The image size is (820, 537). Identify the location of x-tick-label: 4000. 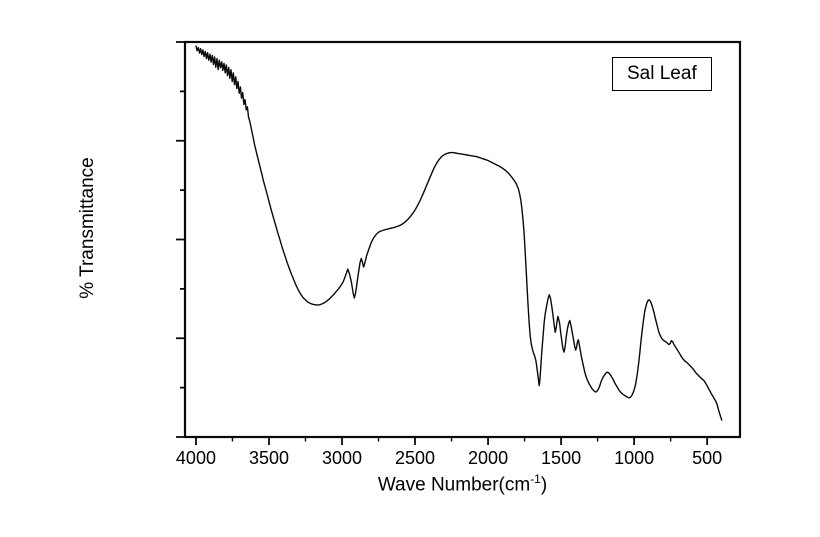
(196, 458).